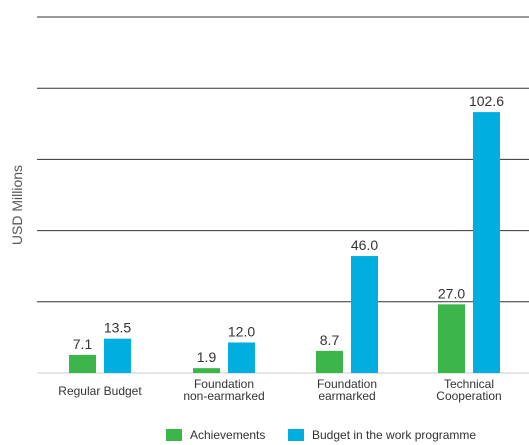  I want to click on legend-item-achievements: Achievements, so click(215, 435).